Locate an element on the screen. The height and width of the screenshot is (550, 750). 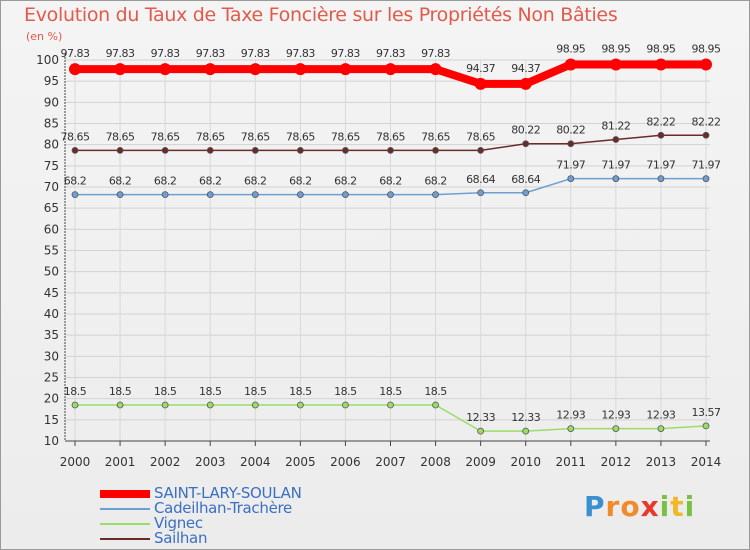
y-tick-label-55: 55 is located at coordinates (51, 251).